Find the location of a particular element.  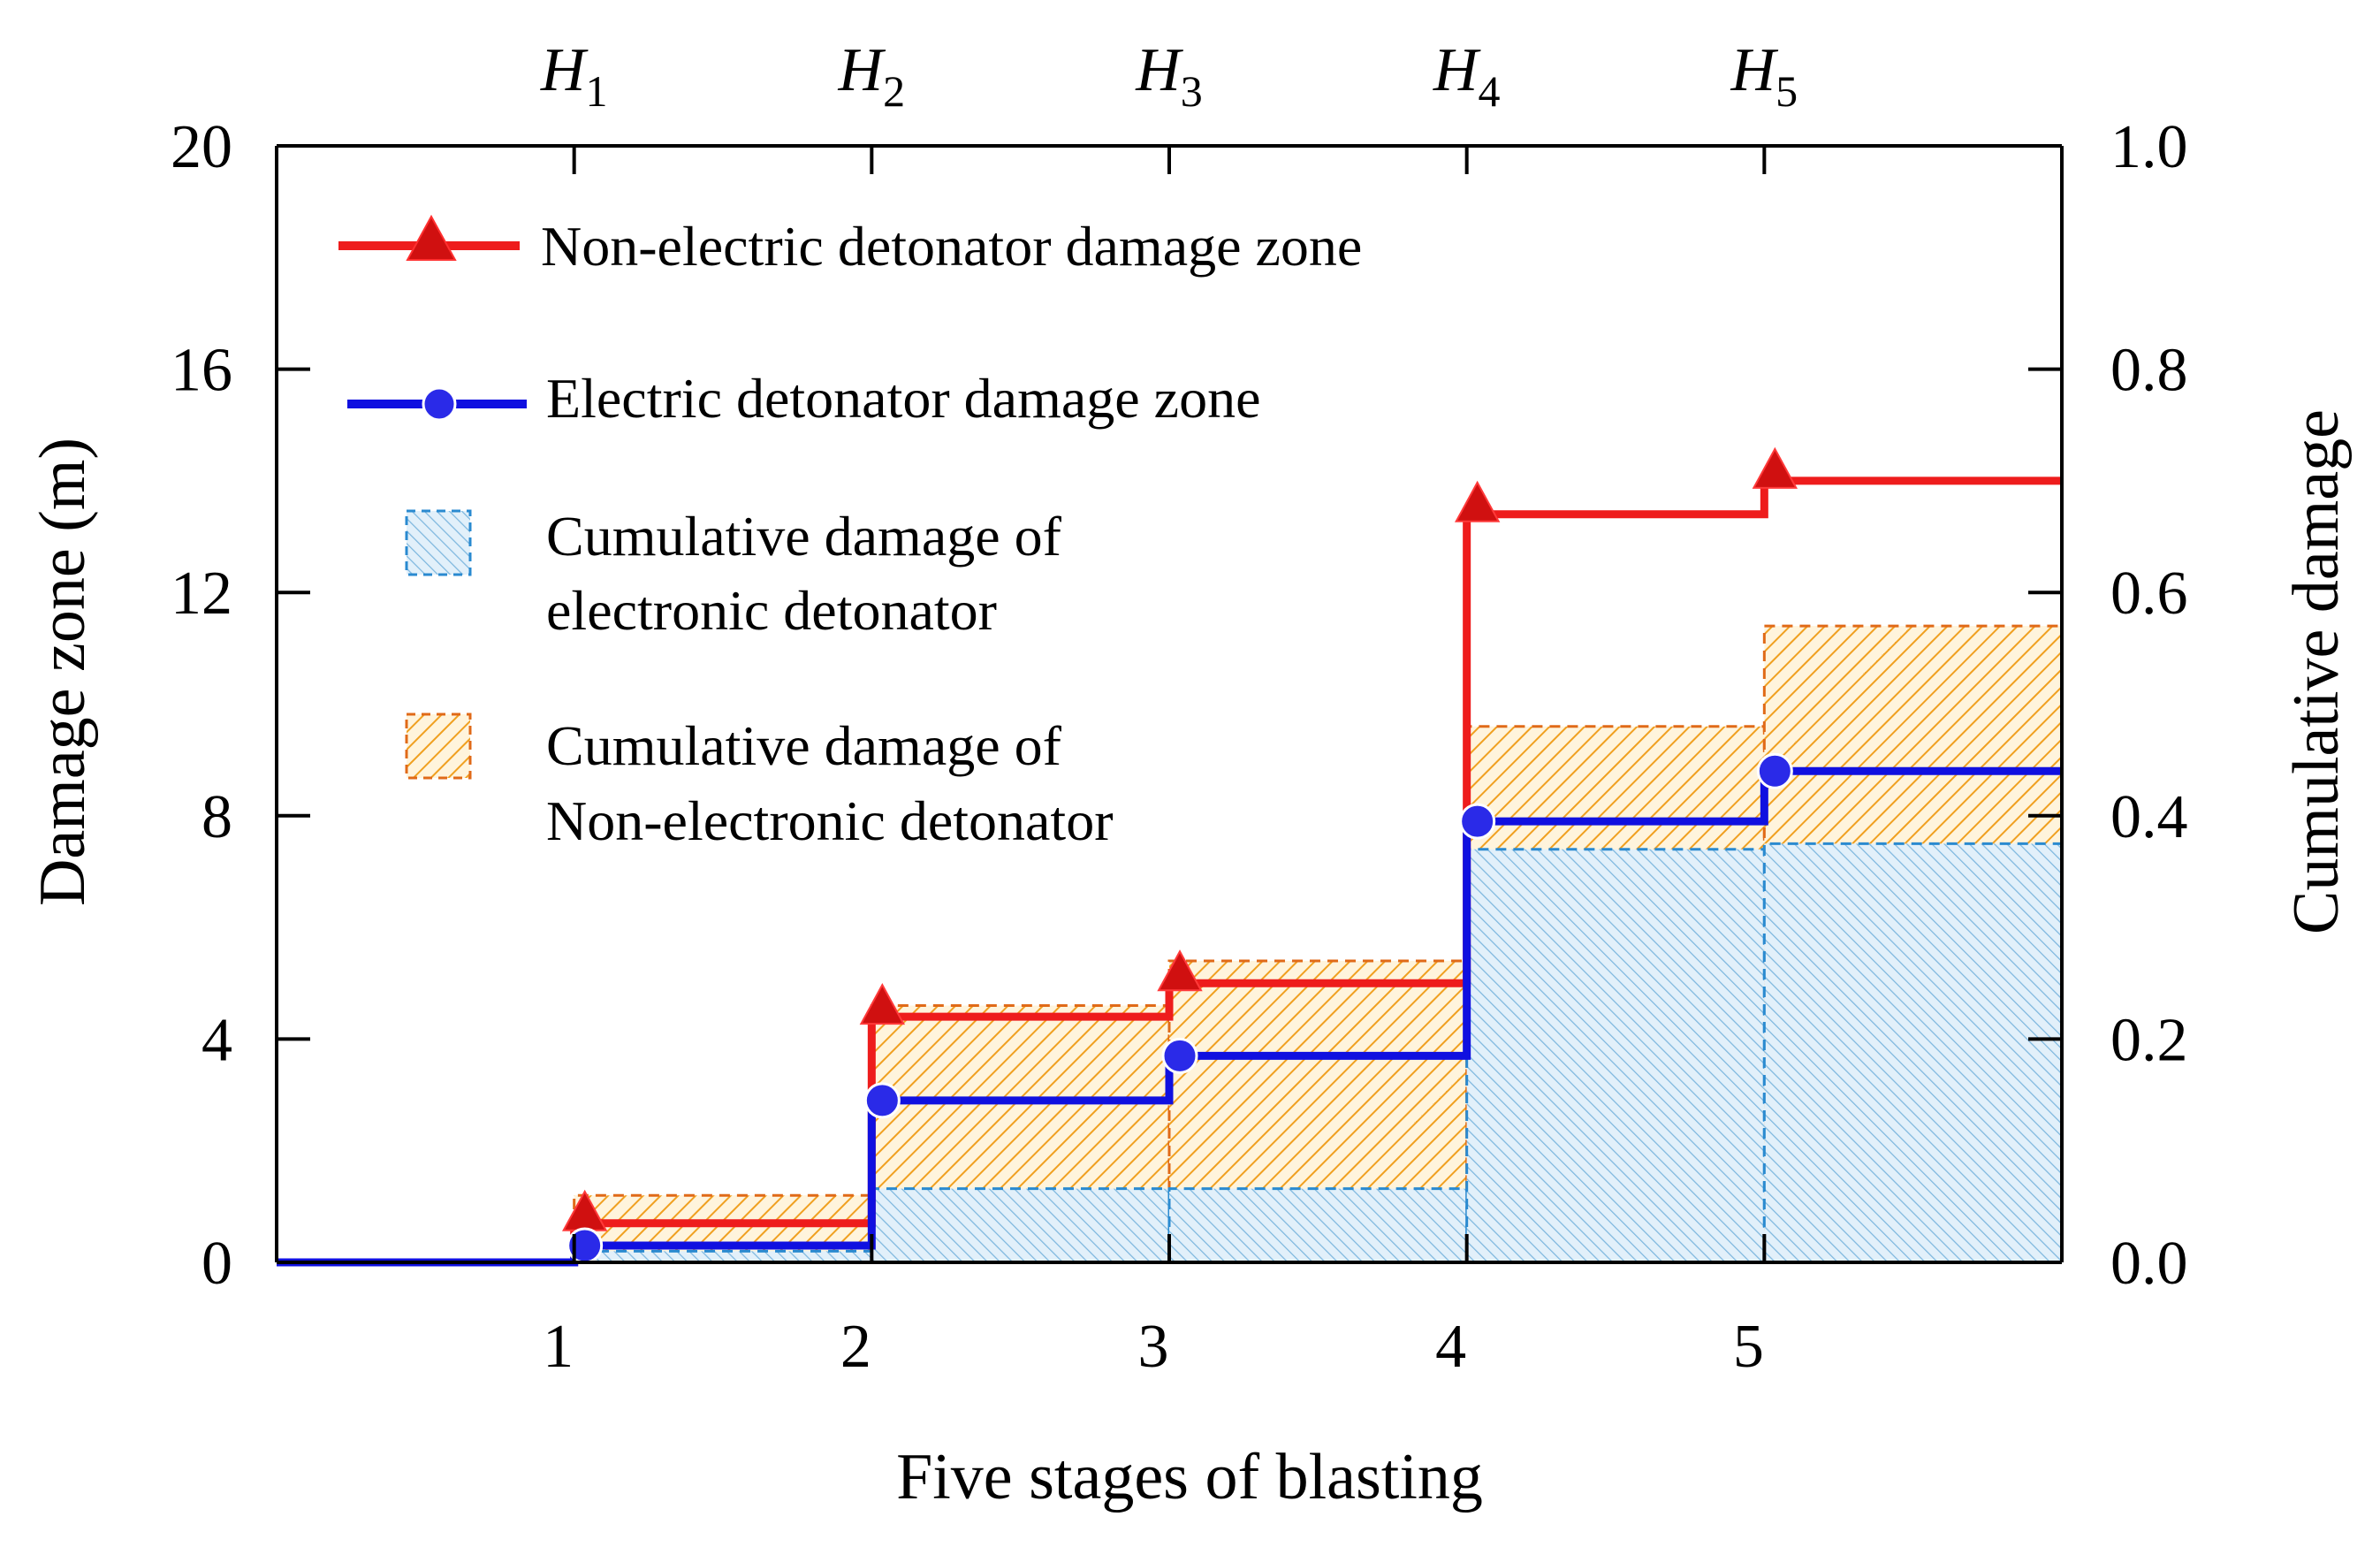

x-tick-label-0: 1 is located at coordinates (558, 1347).